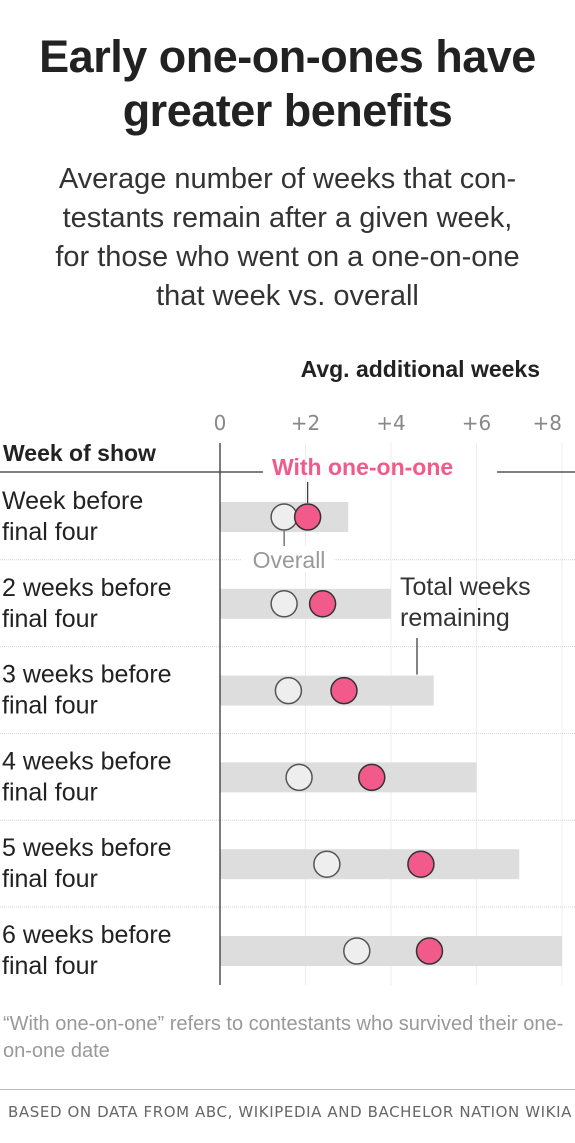 The height and width of the screenshot is (1143, 575). Describe the element at coordinates (547, 423) in the screenshot. I see `x-tick-label: +8` at that location.